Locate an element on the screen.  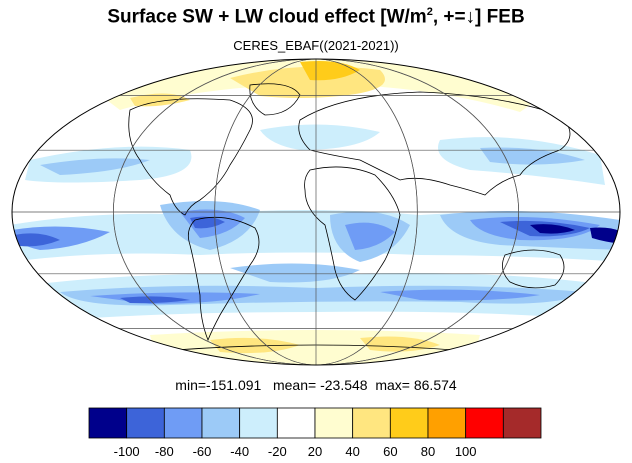
colorbar-tick-label: -20 is located at coordinates (277, 451).